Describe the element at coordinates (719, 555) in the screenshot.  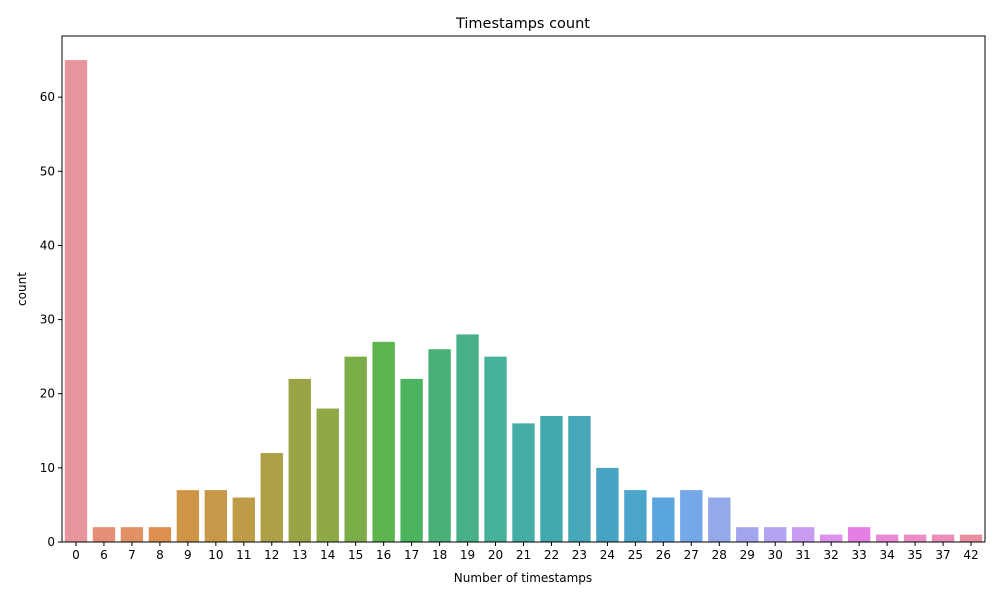
I see `x-tick-label: 28` at that location.